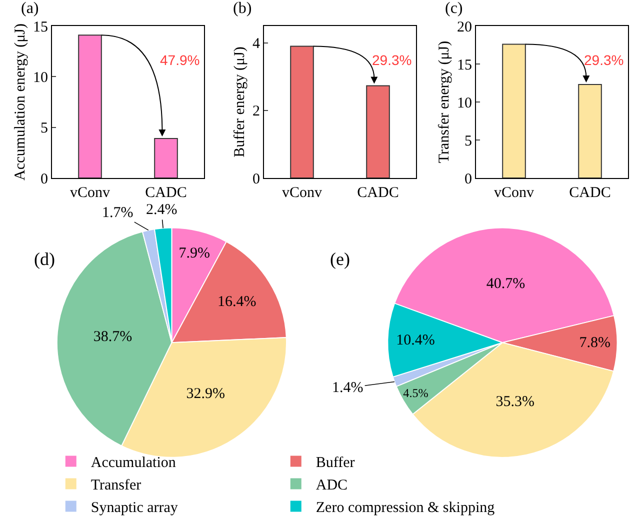  I want to click on data-label: 16.4%, so click(237, 302).